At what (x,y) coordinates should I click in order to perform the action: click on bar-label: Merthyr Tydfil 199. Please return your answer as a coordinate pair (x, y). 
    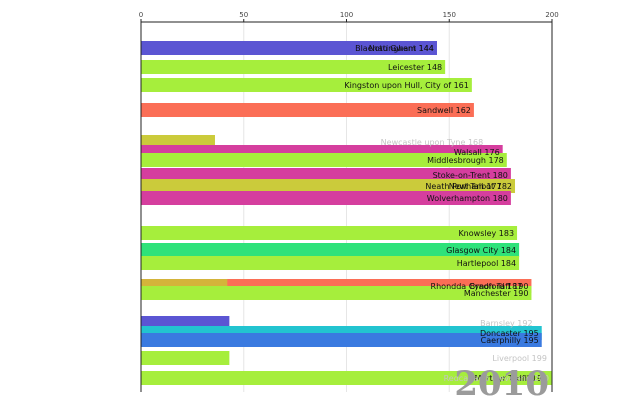
    Looking at the image, I should click on (511, 378).